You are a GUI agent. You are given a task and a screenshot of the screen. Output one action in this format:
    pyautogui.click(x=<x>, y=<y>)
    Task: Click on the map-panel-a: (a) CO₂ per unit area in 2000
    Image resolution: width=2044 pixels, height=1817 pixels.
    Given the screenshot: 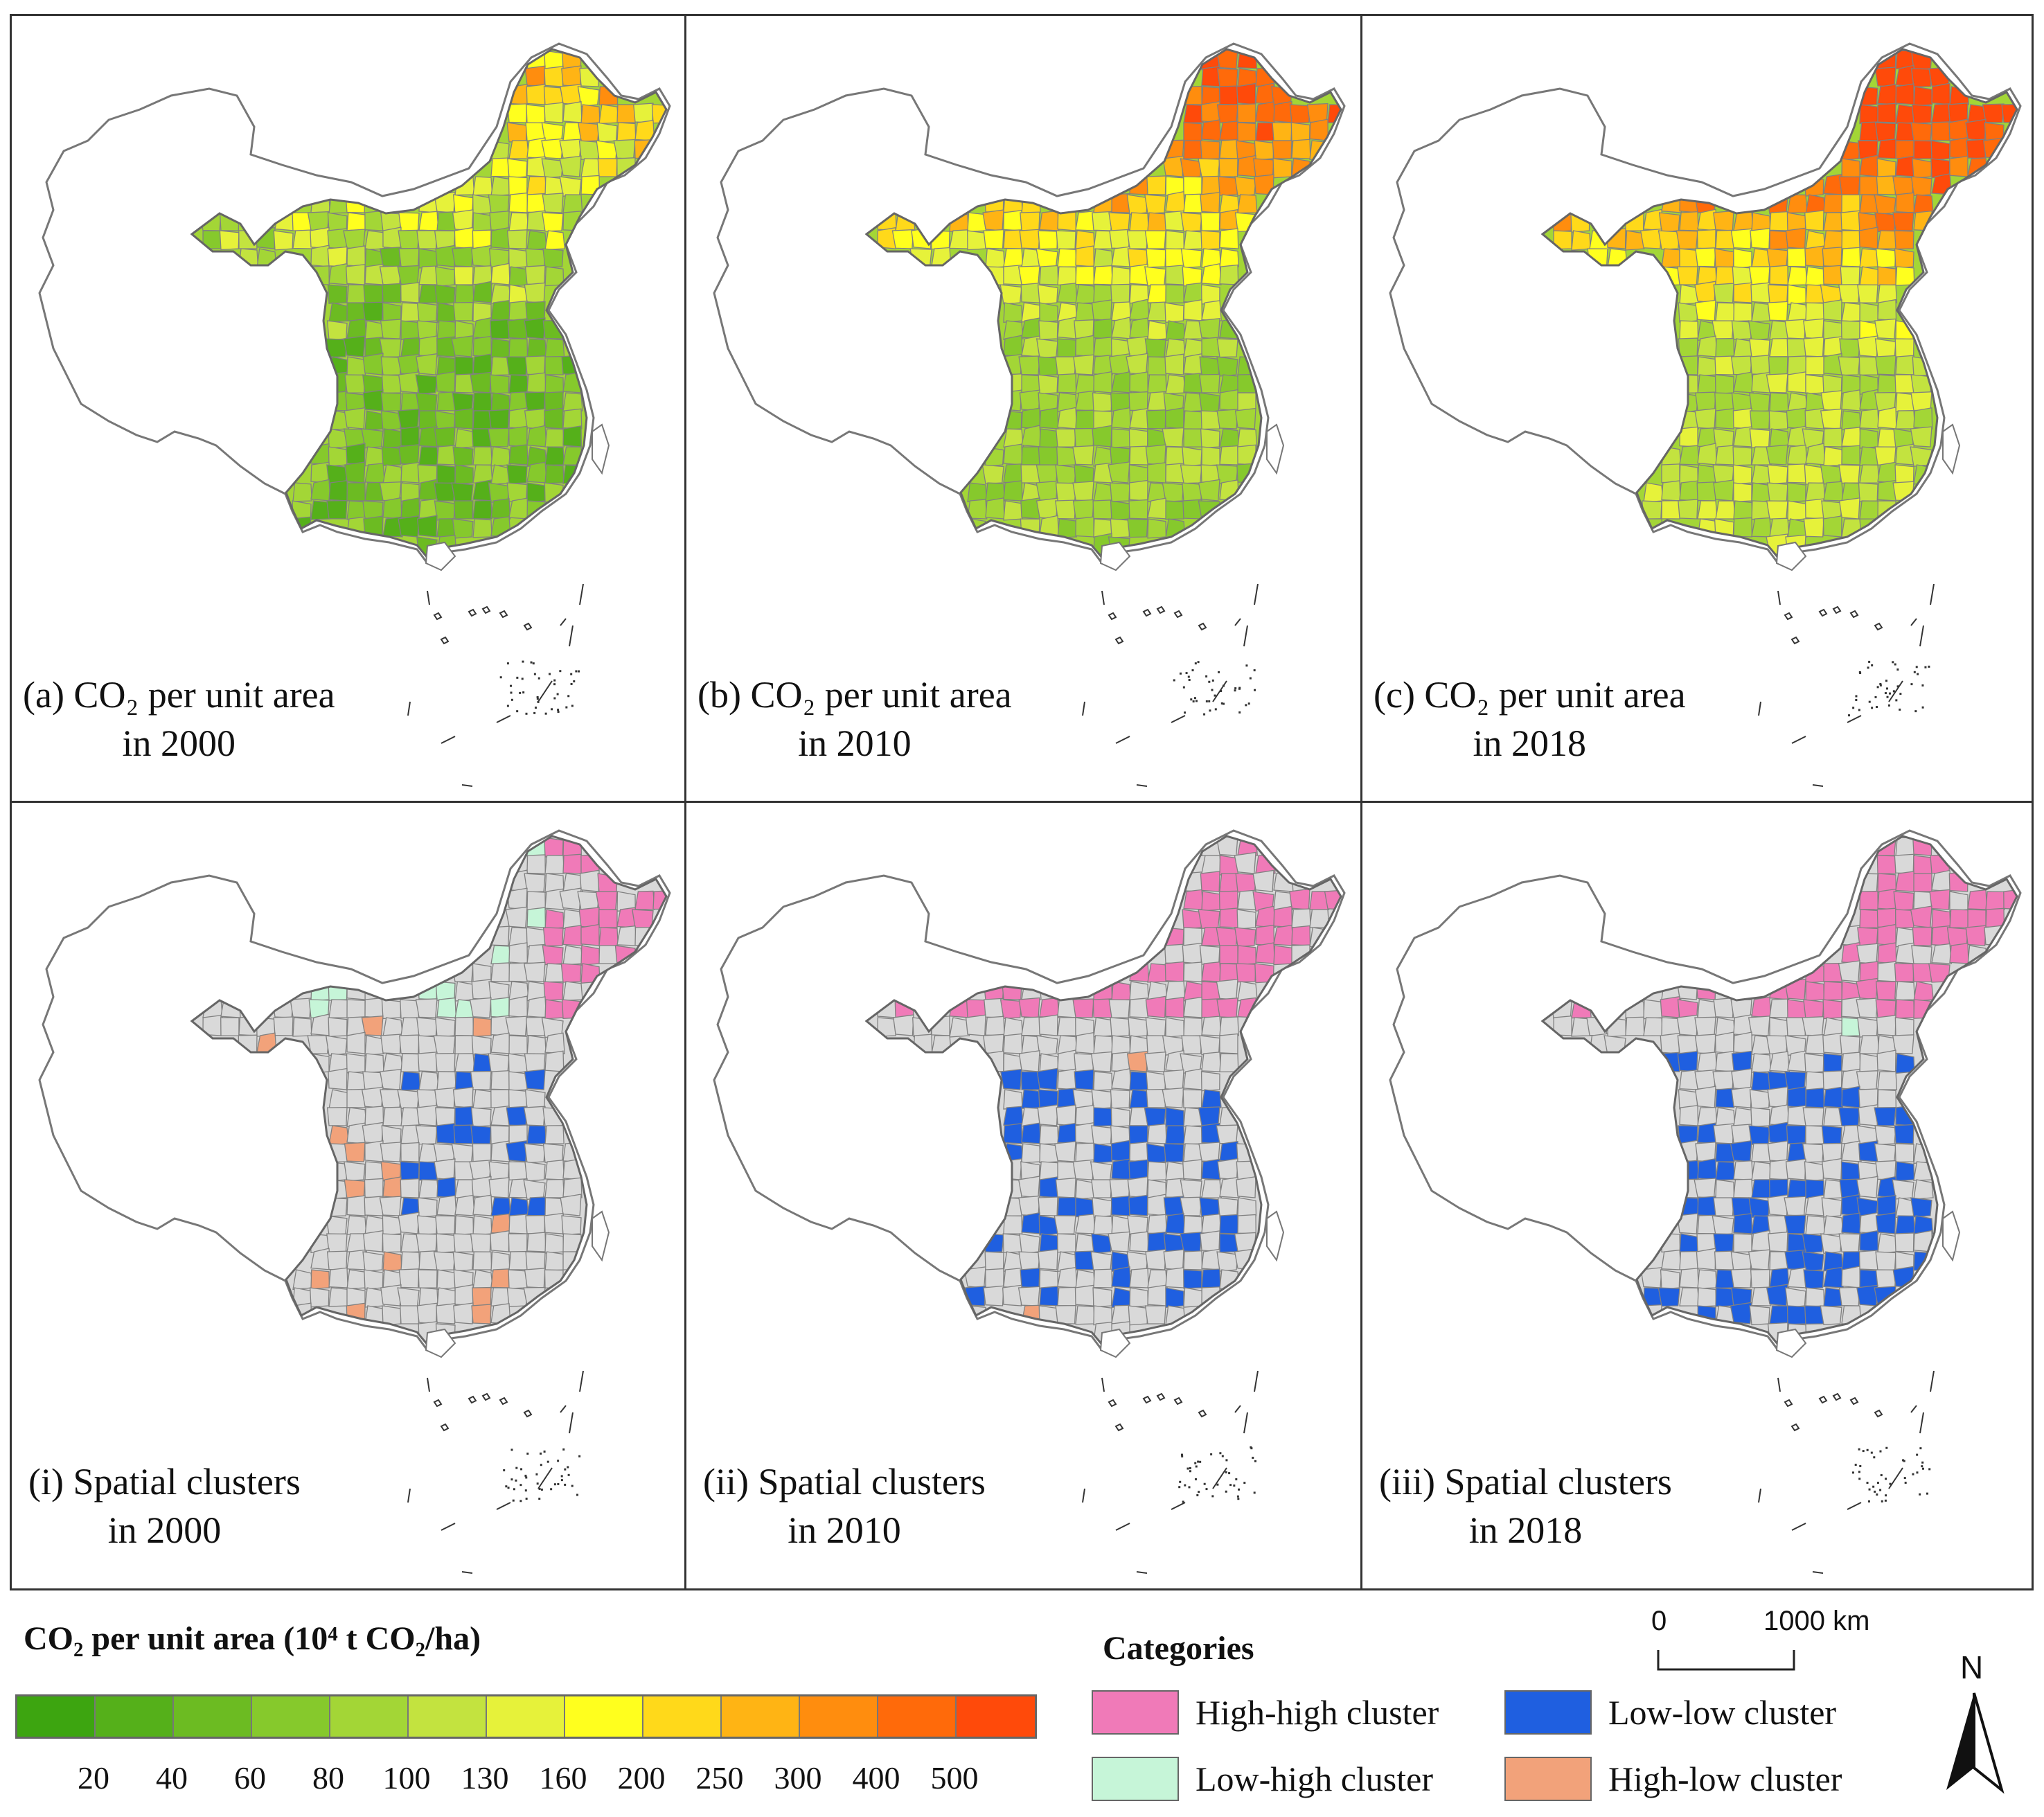 What is the action you would take?
    pyautogui.click(x=342, y=407)
    